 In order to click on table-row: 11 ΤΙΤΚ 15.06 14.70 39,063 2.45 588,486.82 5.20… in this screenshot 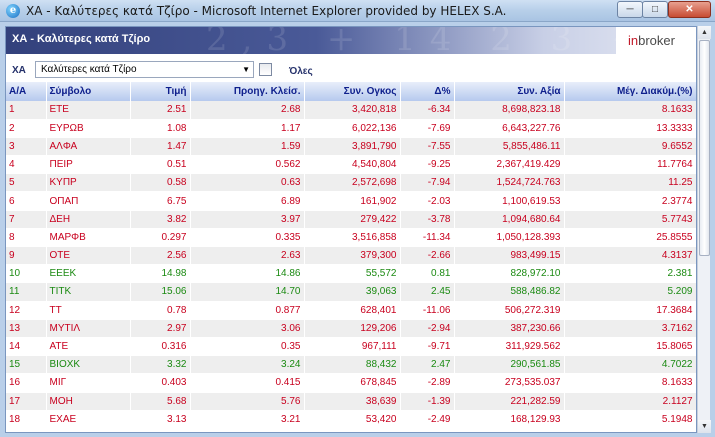, I will do `click(351, 292)`.